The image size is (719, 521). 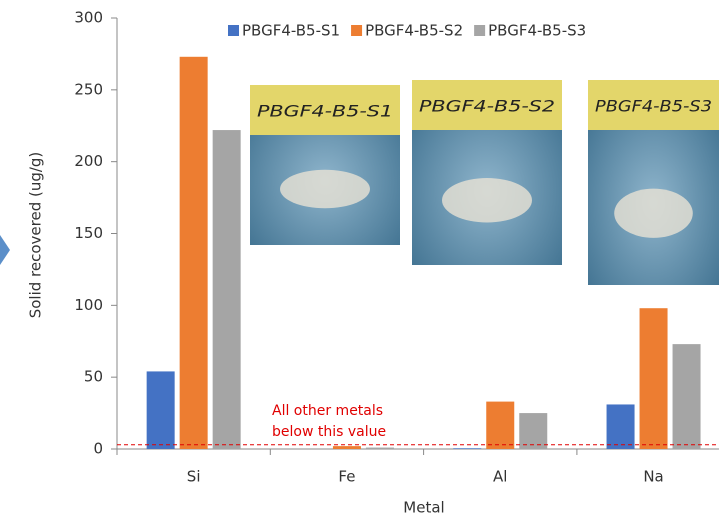 I want to click on x-tick-label: Na, so click(x=653, y=477).